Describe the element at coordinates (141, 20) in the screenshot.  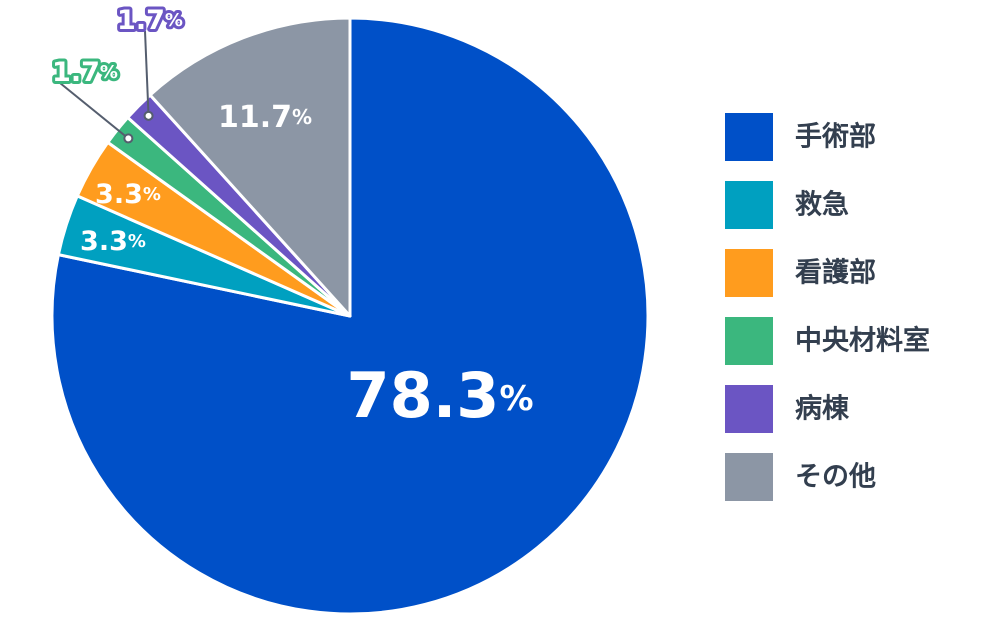
I see `slice-4-label-value: 1.7` at that location.